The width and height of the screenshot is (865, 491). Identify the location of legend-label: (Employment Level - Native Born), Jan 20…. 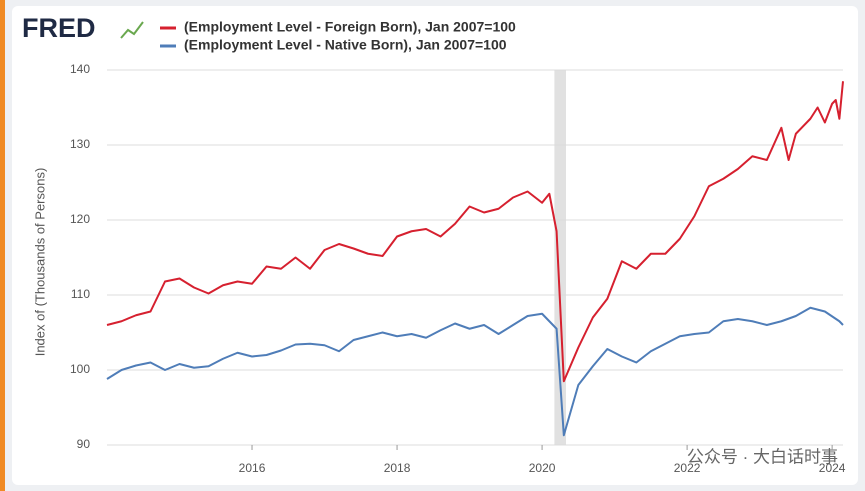
(345, 45).